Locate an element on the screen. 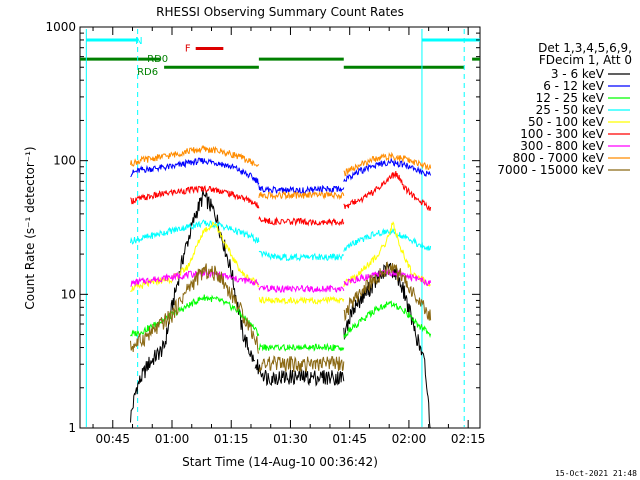 Image resolution: width=640 pixels, height=480 pixels. x-tick-label: 02:15 is located at coordinates (468, 439).